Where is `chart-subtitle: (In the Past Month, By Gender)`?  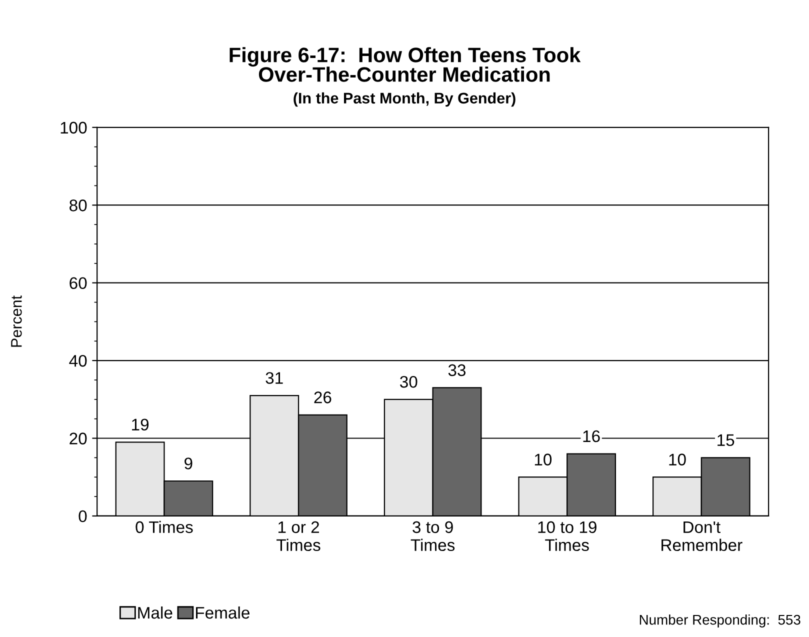
chart-subtitle: (In the Past Month, By Gender) is located at coordinates (405, 99).